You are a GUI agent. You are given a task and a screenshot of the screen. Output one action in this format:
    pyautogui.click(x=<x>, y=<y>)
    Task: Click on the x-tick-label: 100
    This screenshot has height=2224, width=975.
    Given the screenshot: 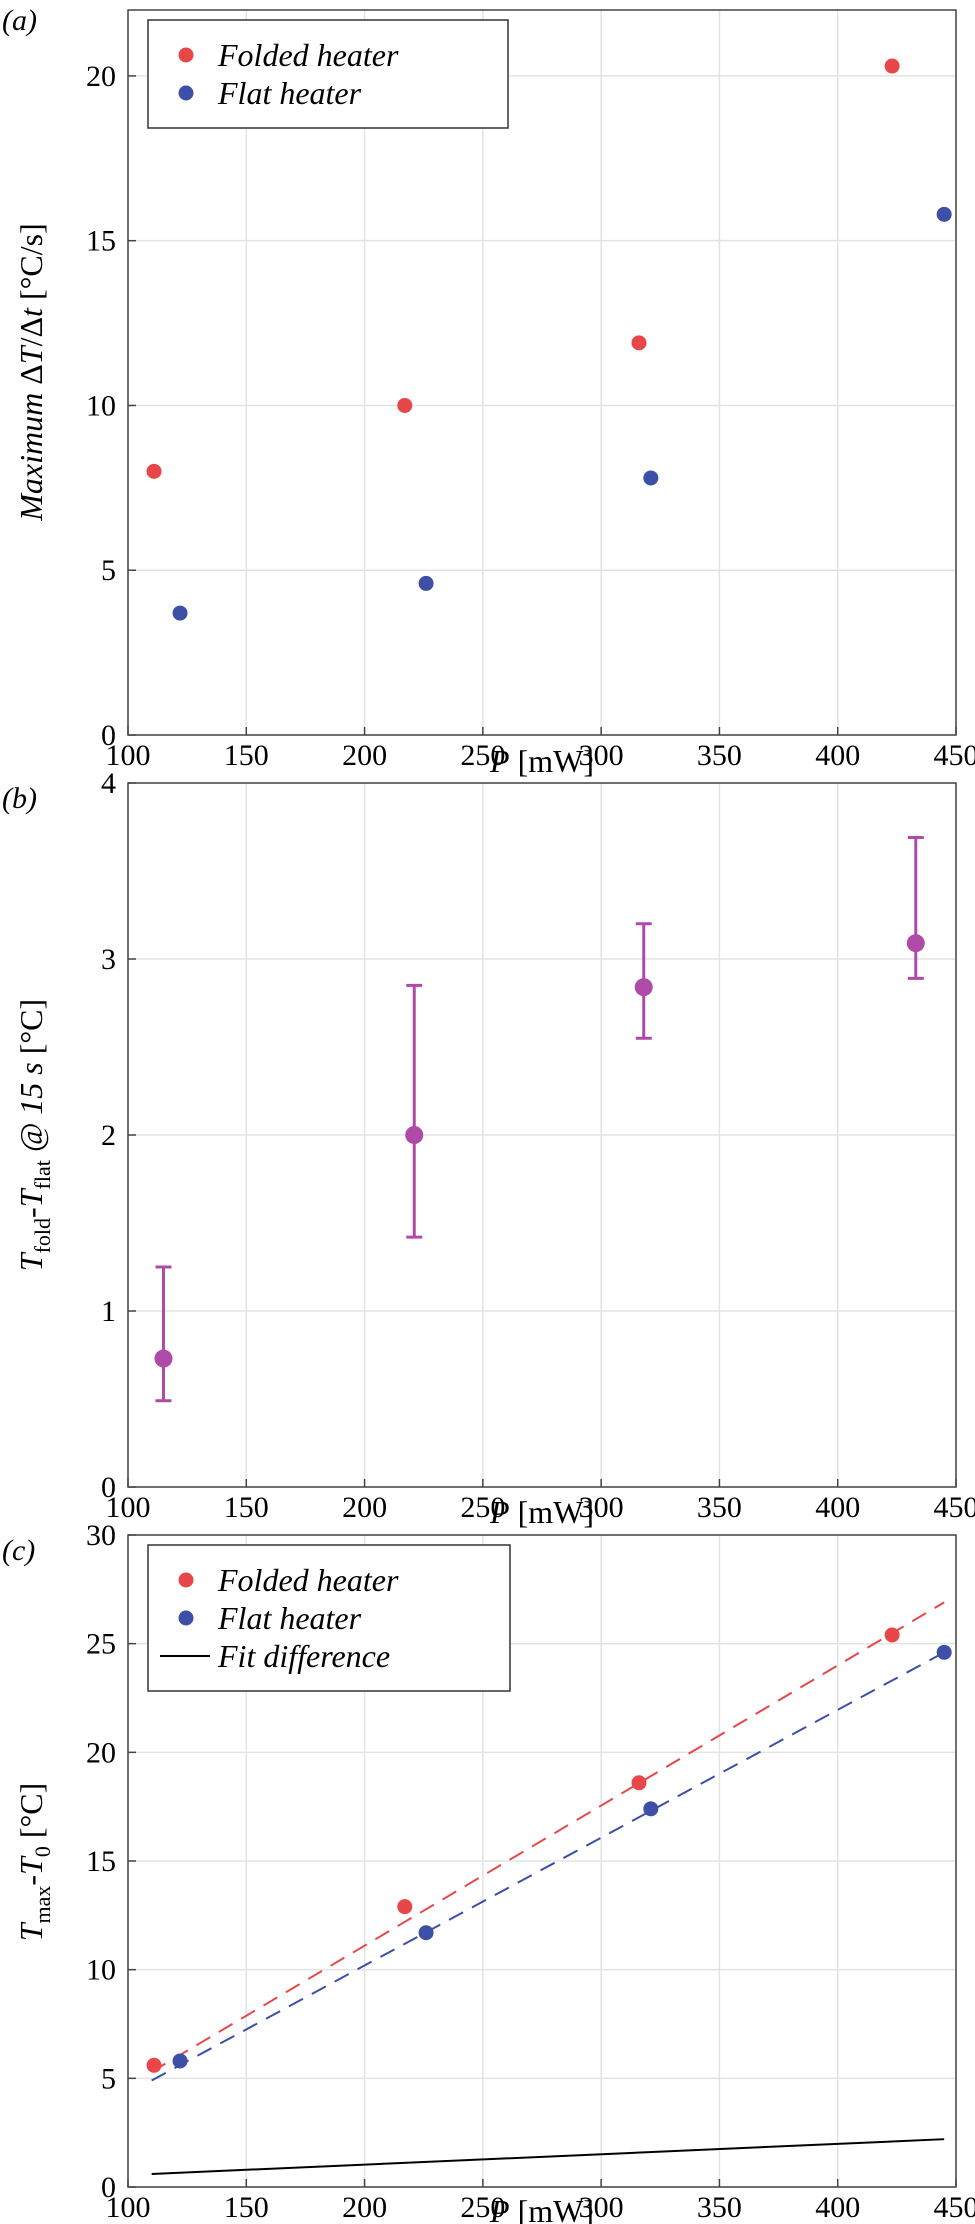 What is the action you would take?
    pyautogui.click(x=128, y=755)
    